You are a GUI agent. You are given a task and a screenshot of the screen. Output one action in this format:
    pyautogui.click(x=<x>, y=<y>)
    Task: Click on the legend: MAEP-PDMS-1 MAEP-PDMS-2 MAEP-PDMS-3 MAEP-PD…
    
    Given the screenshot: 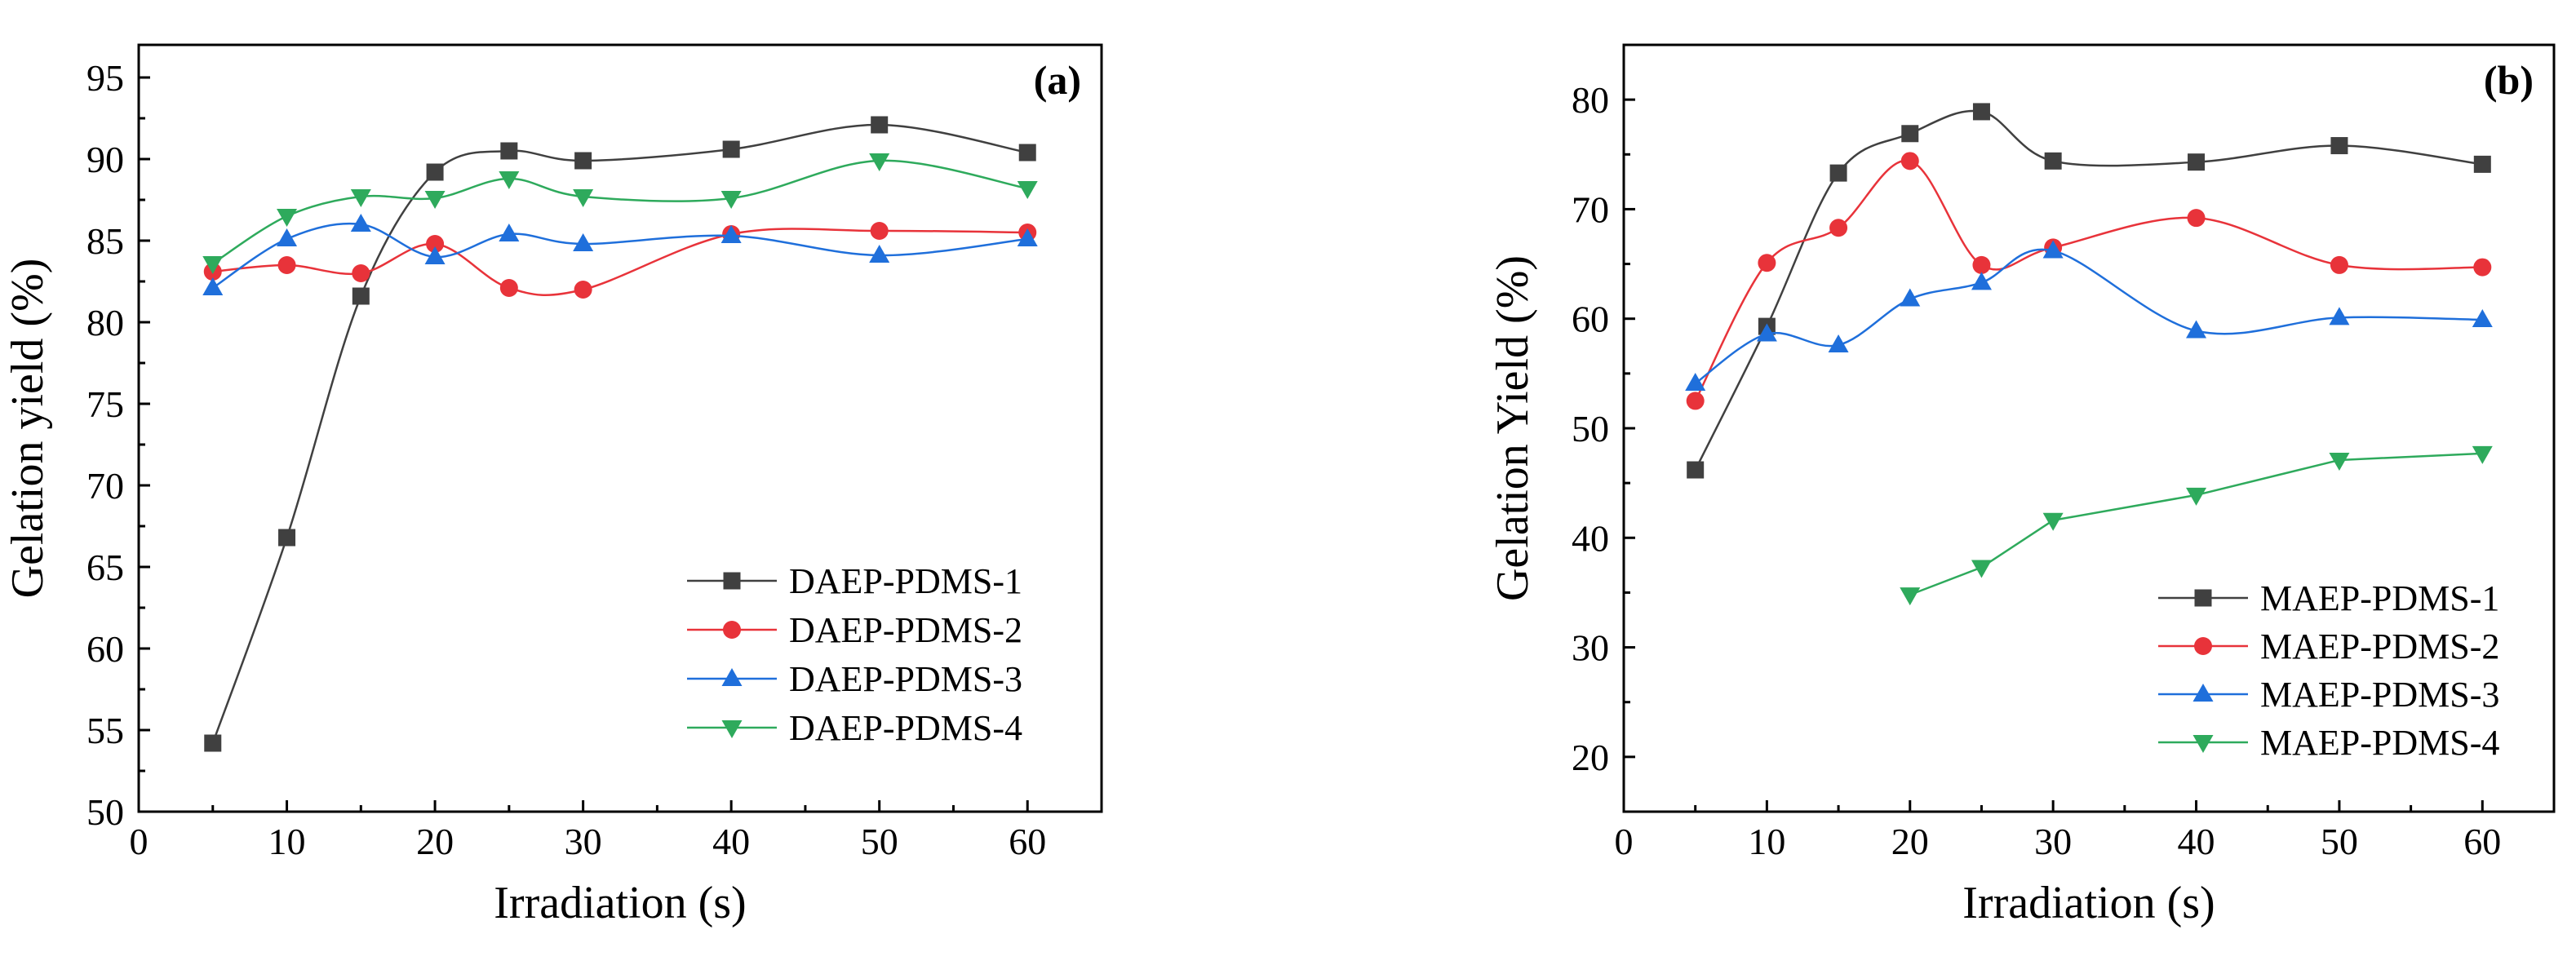 What is the action you would take?
    pyautogui.click(x=2328, y=670)
    